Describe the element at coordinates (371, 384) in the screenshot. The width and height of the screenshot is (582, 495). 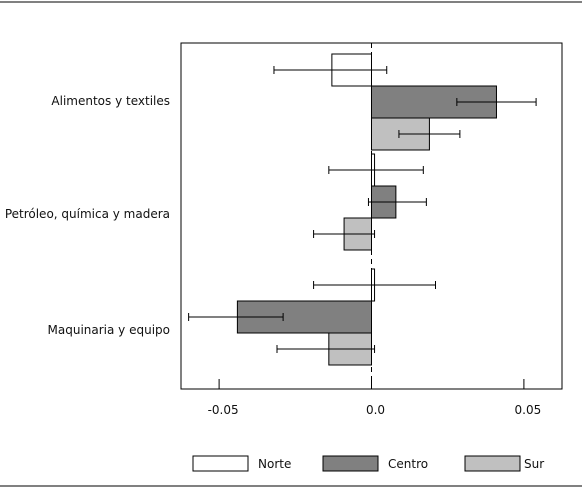
I see `x-axis-ticks` at that location.